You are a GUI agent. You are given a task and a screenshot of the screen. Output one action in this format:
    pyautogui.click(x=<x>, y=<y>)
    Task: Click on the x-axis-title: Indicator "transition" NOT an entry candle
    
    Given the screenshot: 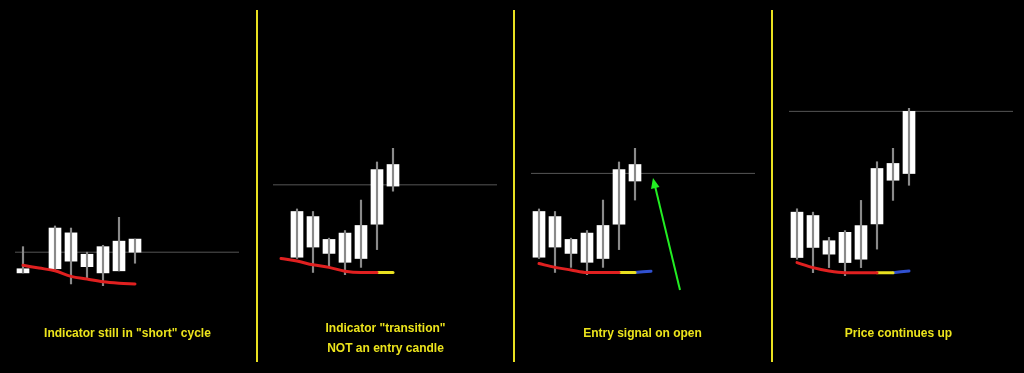 What is the action you would take?
    pyautogui.click(x=385, y=338)
    